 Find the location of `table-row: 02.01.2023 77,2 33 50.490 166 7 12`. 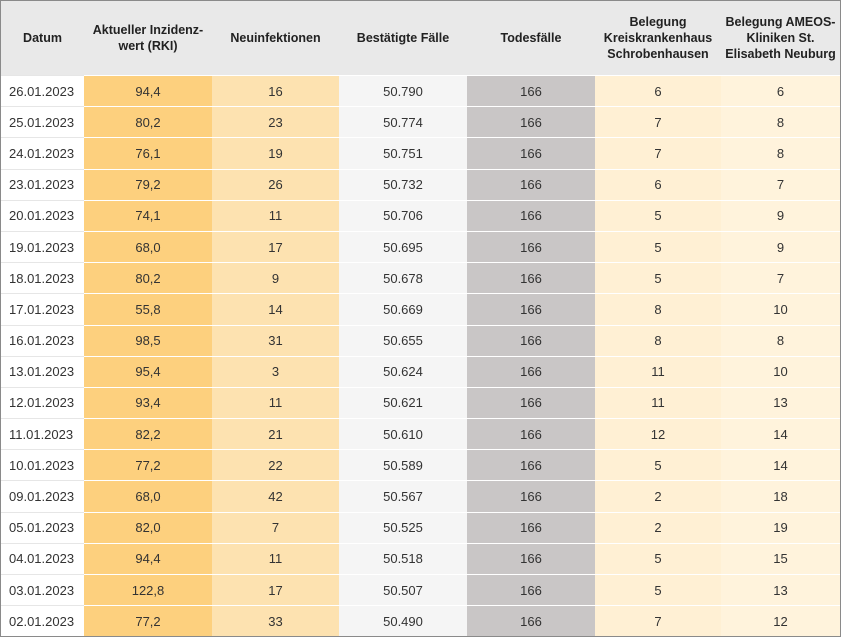

table-row: 02.01.2023 77,2 33 50.490 166 7 12 is located at coordinates (420, 620).